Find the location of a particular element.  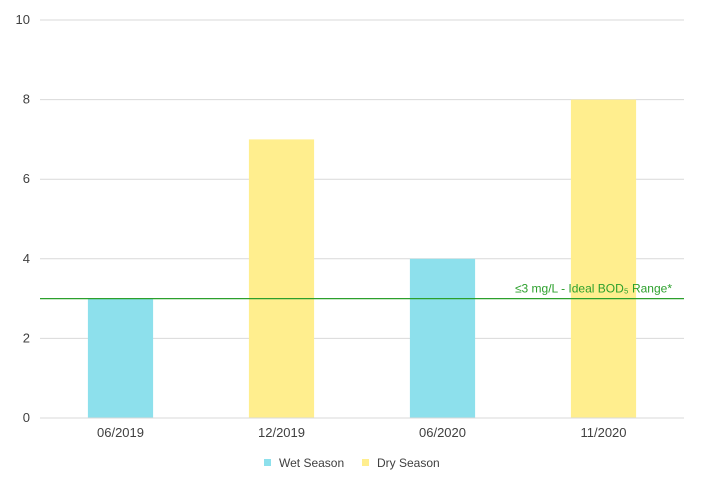

y-tick-label: 2 is located at coordinates (26, 337).